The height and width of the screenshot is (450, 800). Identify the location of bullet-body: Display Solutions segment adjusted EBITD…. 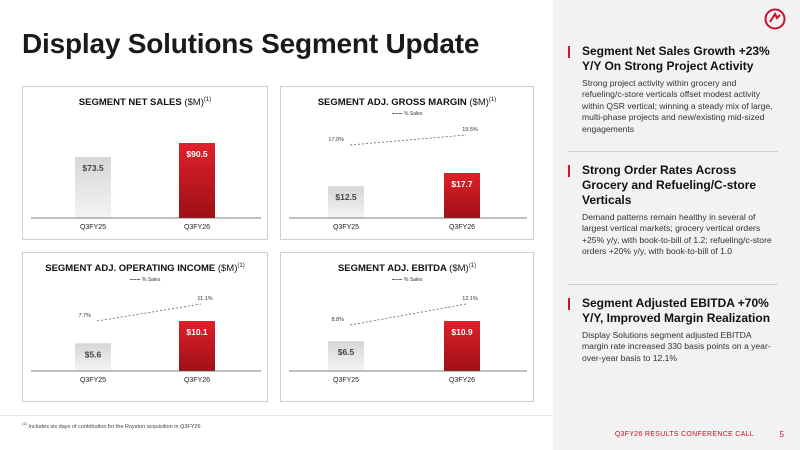
(676, 346).